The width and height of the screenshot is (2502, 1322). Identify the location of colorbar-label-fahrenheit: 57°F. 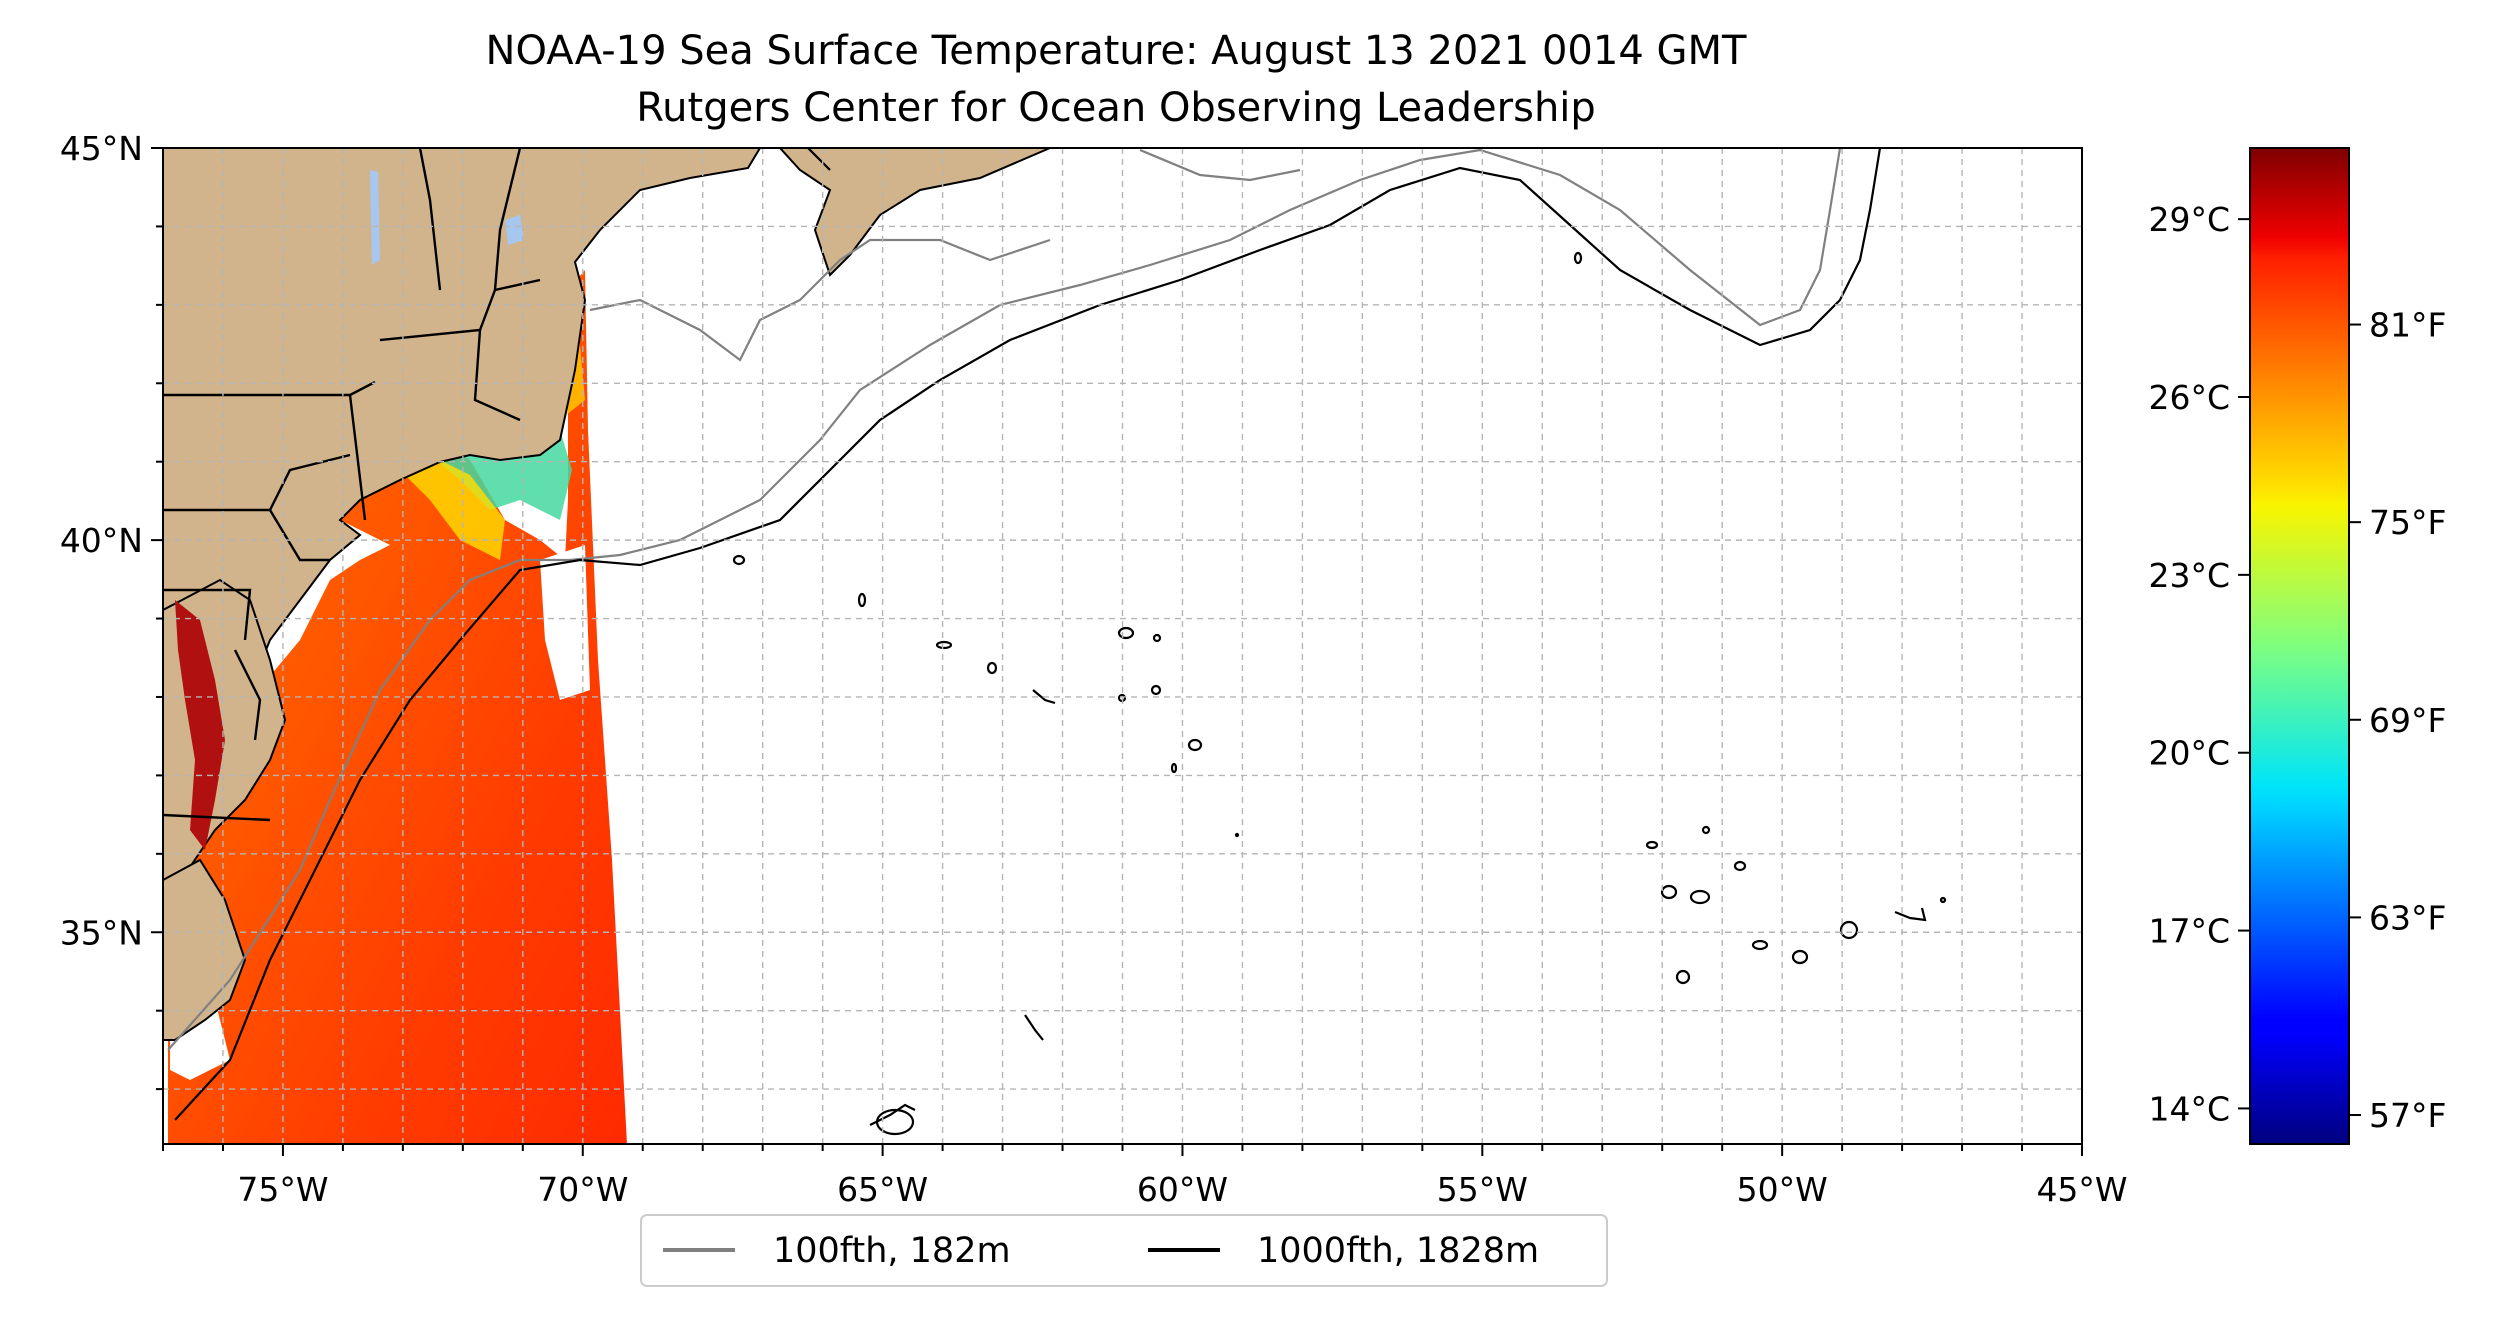
(2407, 1115).